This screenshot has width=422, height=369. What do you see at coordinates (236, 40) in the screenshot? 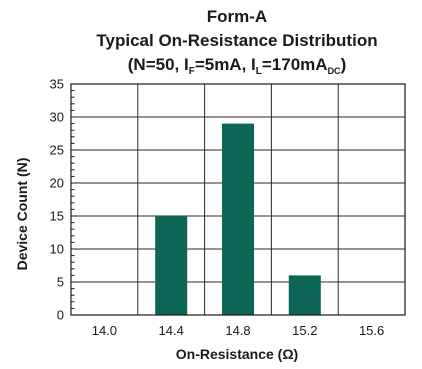
I see `chart-subtitle-line1: Typical On-Resistance Distribution` at bounding box center [236, 40].